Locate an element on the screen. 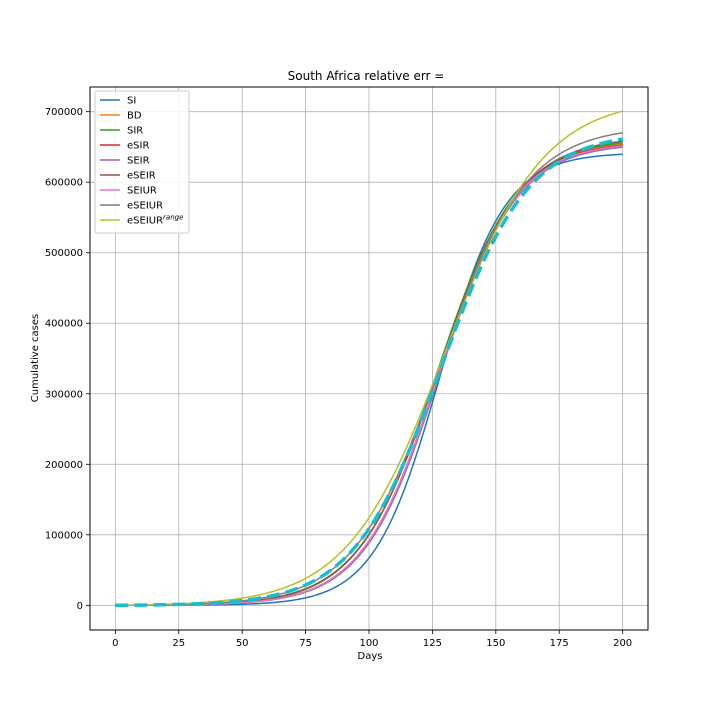  legend-label: eSEIR is located at coordinates (141, 176).